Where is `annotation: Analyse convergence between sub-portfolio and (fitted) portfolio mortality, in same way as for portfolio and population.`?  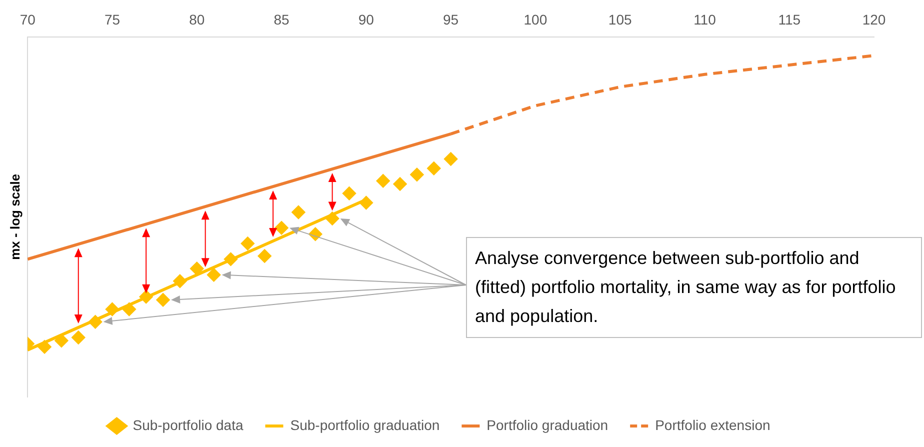
annotation: Analyse convergence between sub-portfolio and (fitted) portfolio mortality, in same way as for portfolio and population. is located at coordinates (694, 287).